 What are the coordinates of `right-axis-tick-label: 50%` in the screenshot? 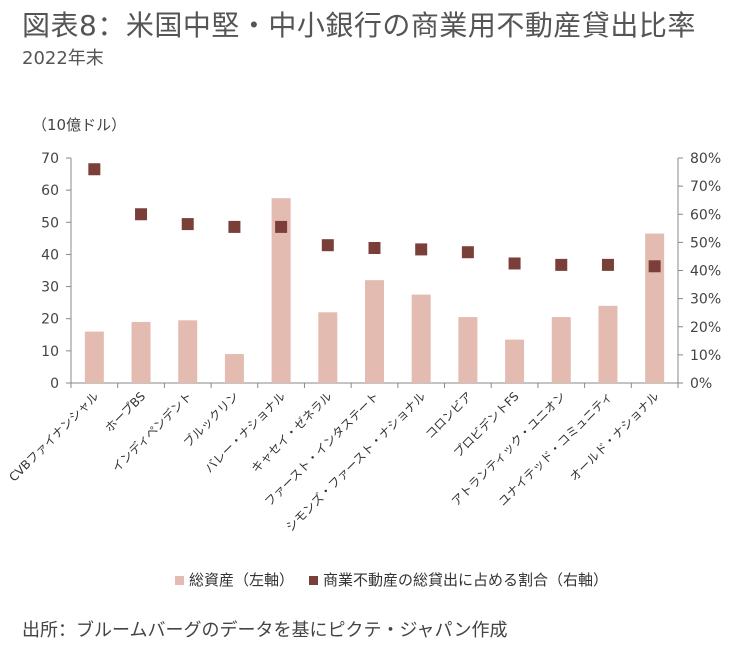 It's located at (705, 243).